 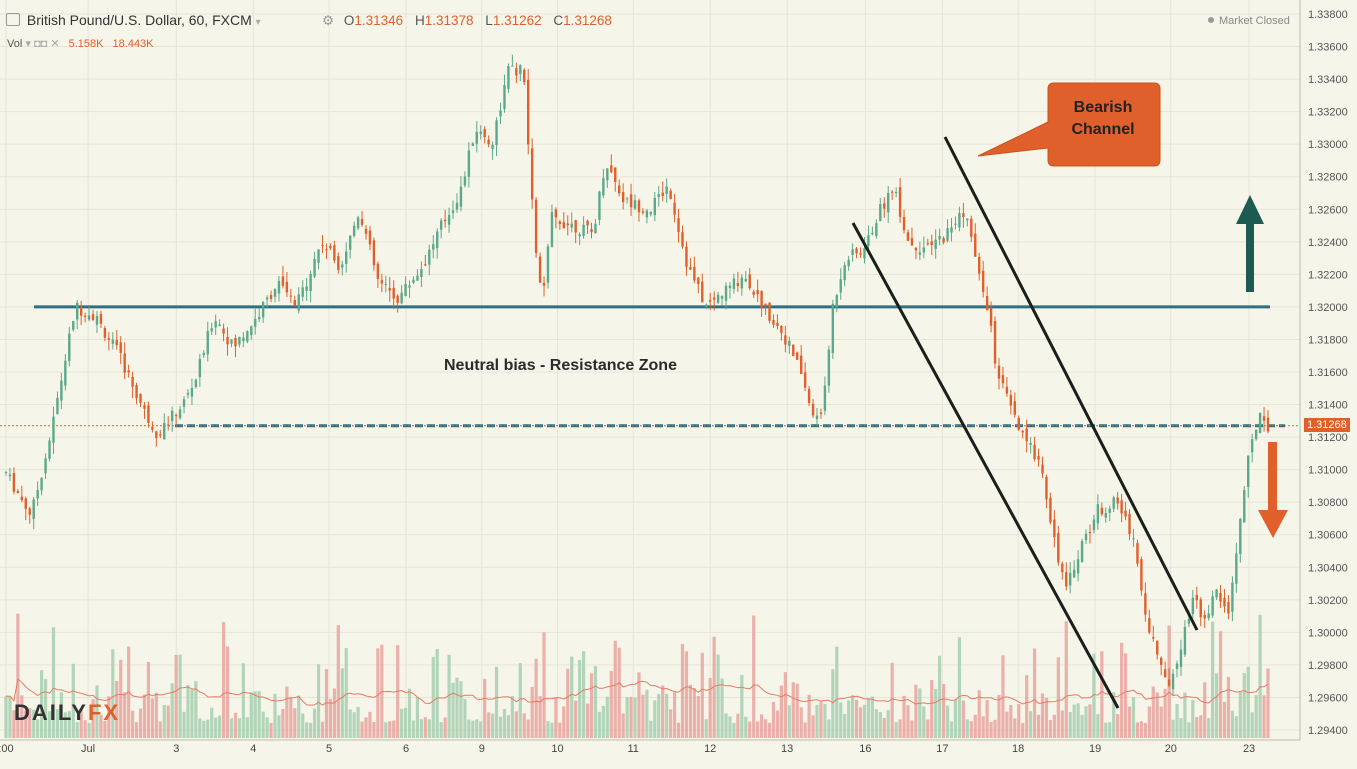 What do you see at coordinates (587, 20) in the screenshot?
I see `close-value: 1.31268` at bounding box center [587, 20].